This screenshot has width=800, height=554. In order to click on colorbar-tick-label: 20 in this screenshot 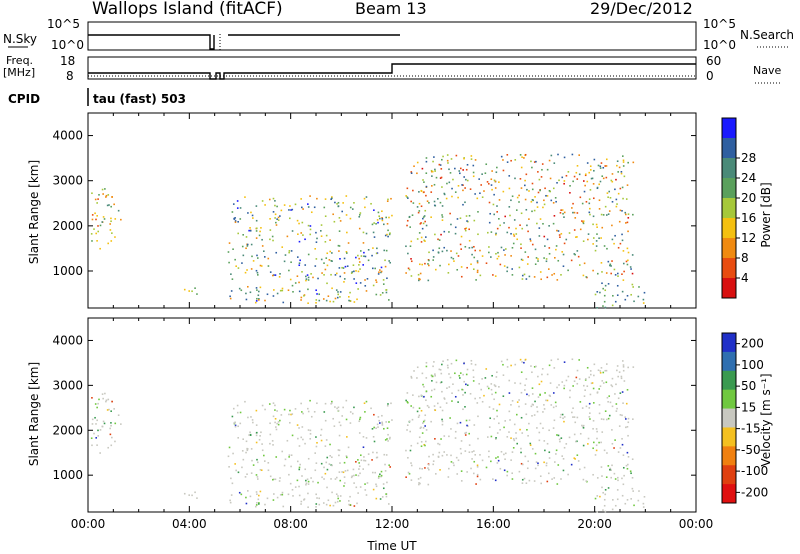, I will do `click(748, 198)`.